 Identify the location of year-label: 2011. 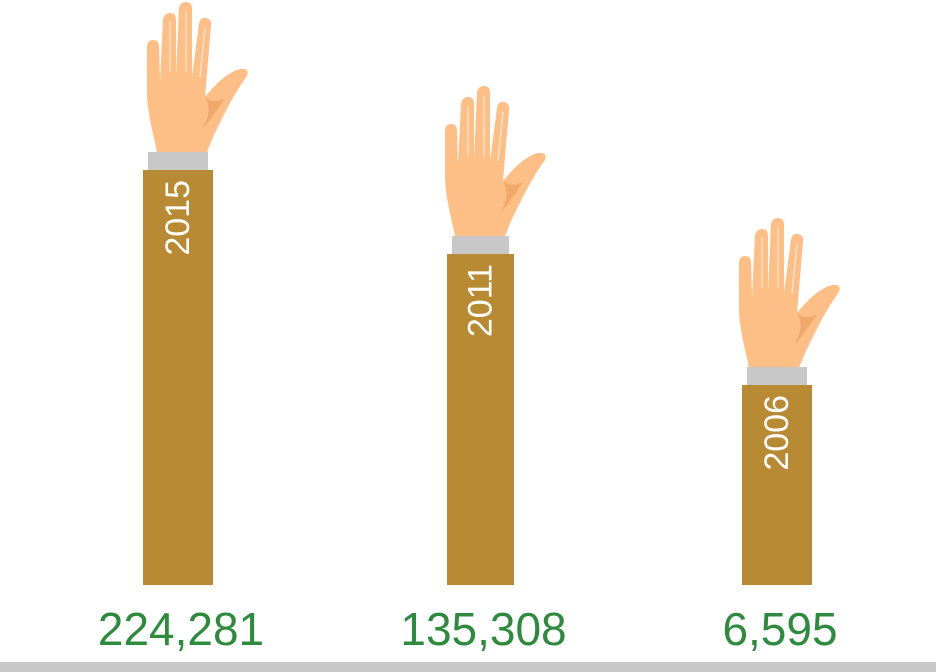
(480, 300).